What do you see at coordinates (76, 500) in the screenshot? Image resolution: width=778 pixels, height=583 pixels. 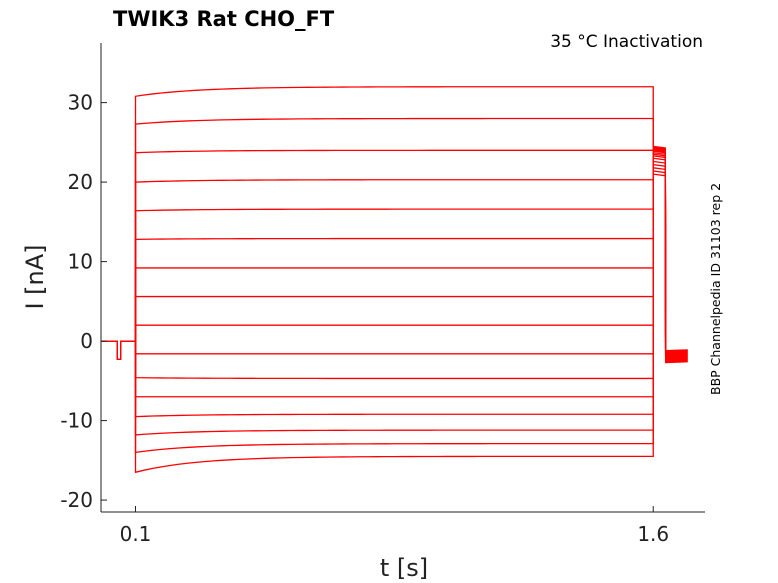 I see `y-tick-label: -20` at bounding box center [76, 500].